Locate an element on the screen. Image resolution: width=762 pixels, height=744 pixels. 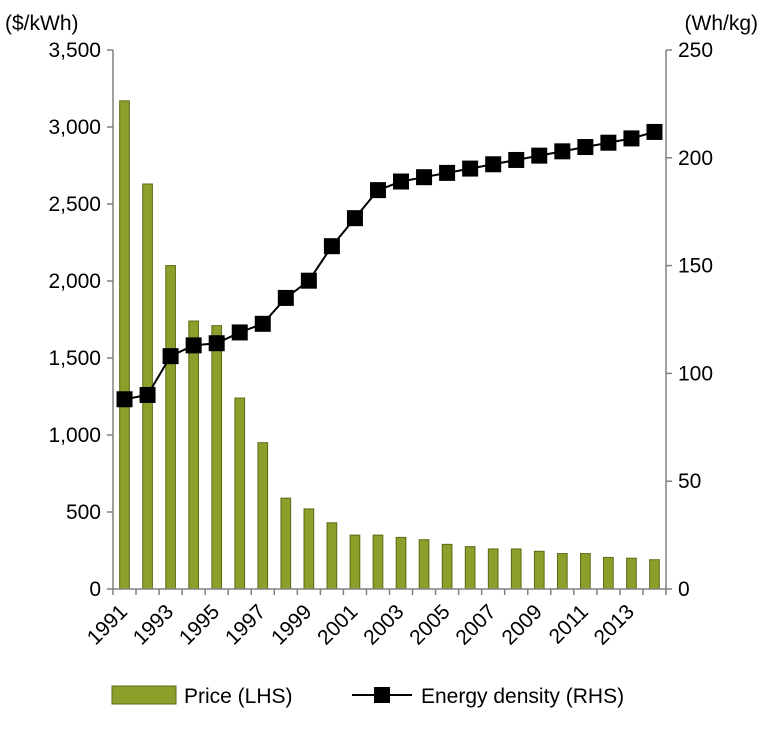
energy-density-point-2009 is located at coordinates (539, 155).